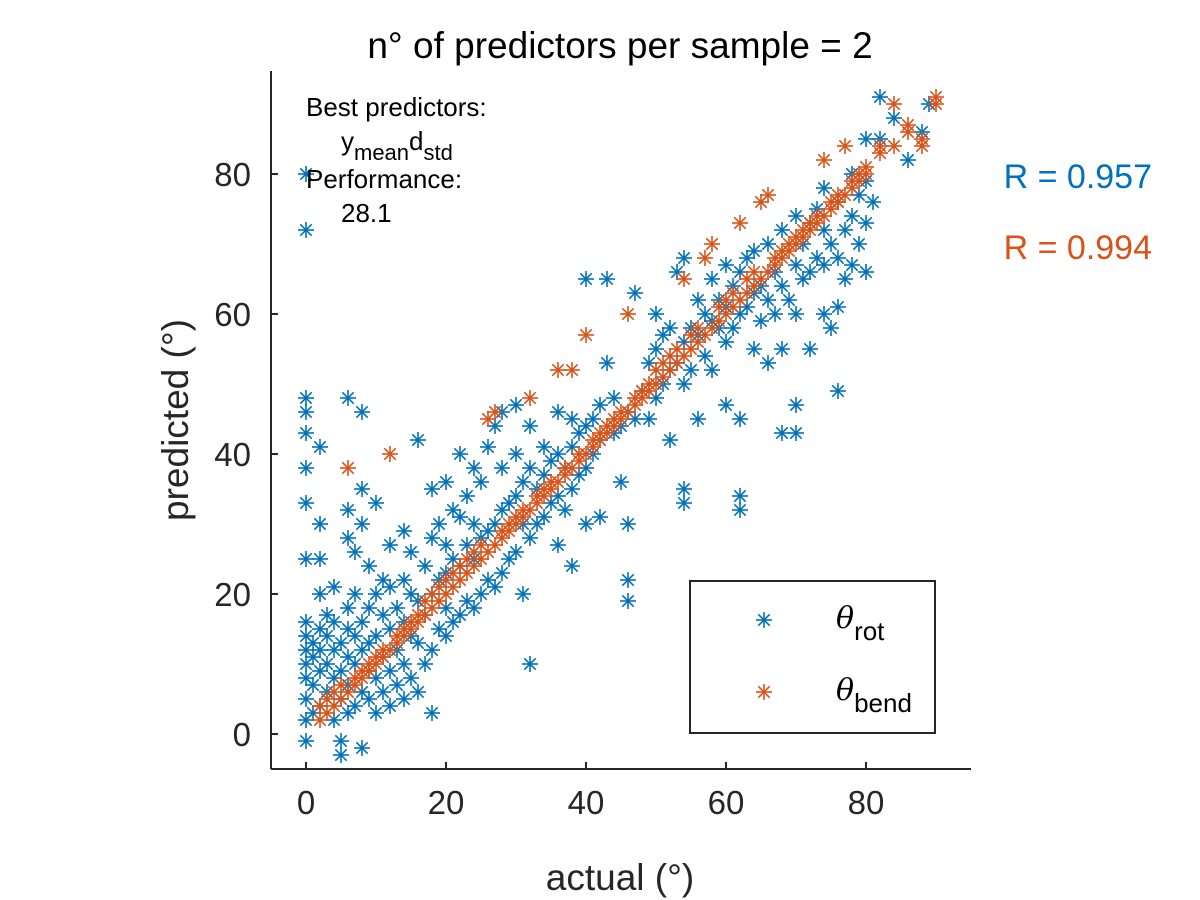  Describe the element at coordinates (232, 454) in the screenshot. I see `y-tick-label: 40` at that location.